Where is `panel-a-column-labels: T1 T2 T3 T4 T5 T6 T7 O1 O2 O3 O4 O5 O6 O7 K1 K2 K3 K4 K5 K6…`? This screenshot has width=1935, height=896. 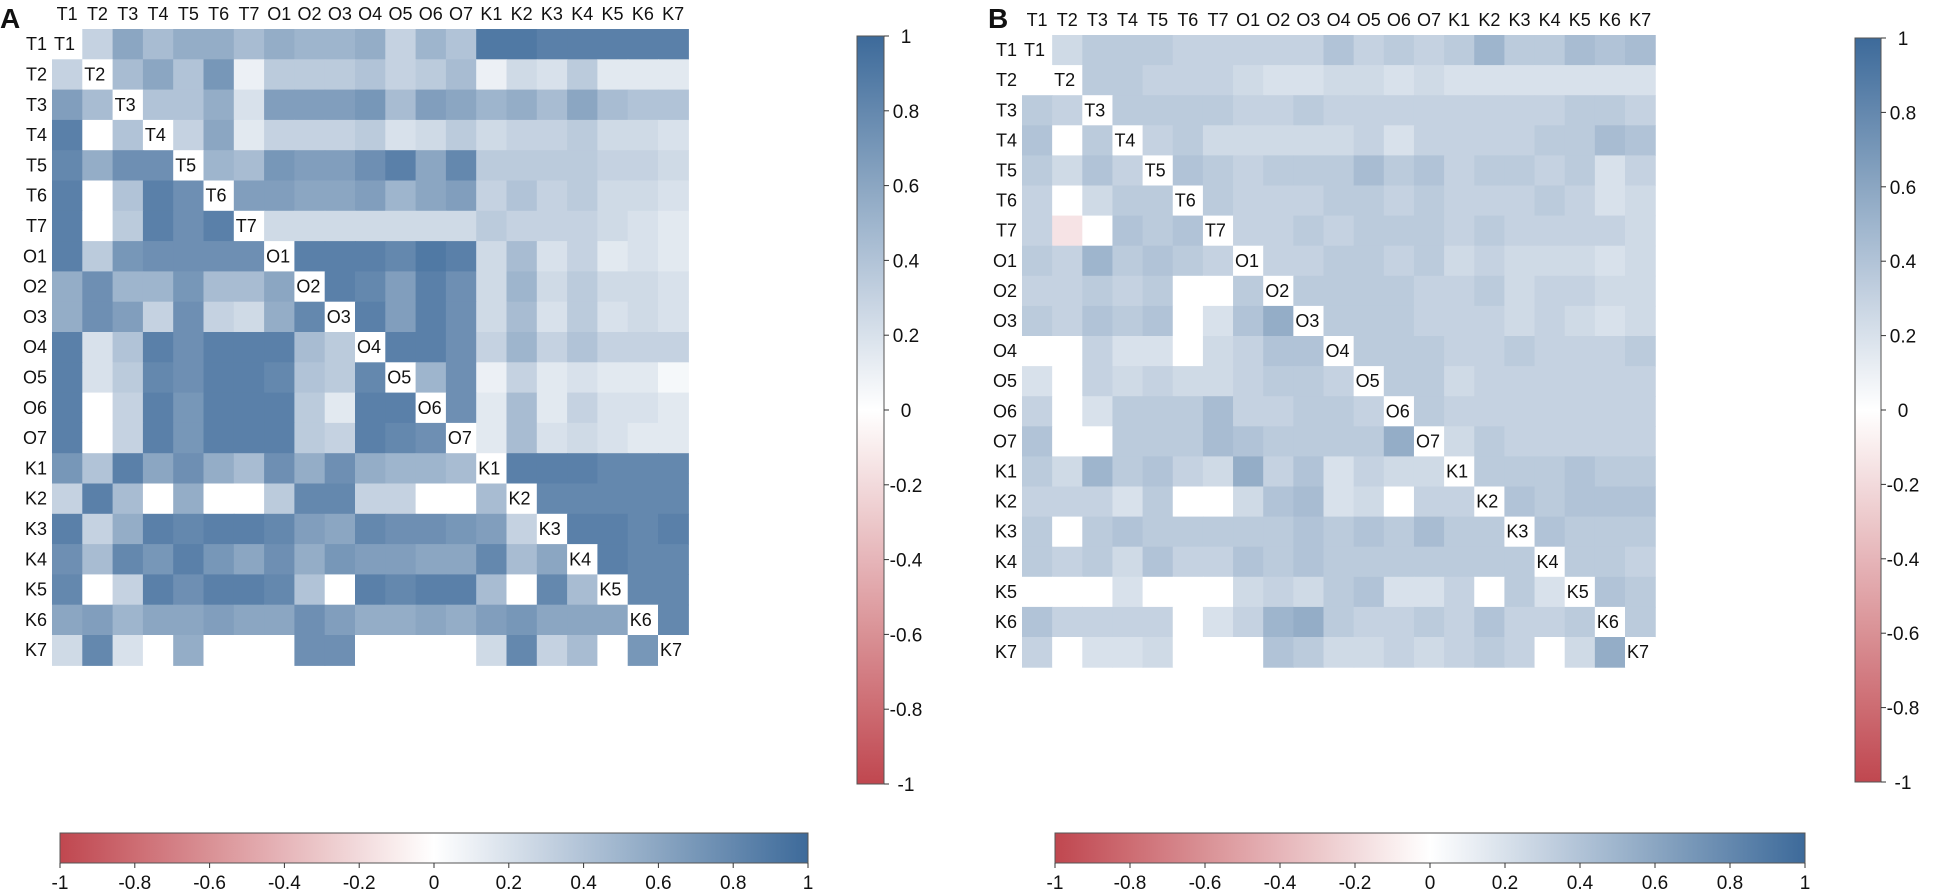
panel-a-column-labels: T1 T2 T3 T4 T5 T6 T7 O1 O2 O3 O4 O5 O6 O7 K1 K2 K3 K4 K5 K6… is located at coordinates (371, 14).